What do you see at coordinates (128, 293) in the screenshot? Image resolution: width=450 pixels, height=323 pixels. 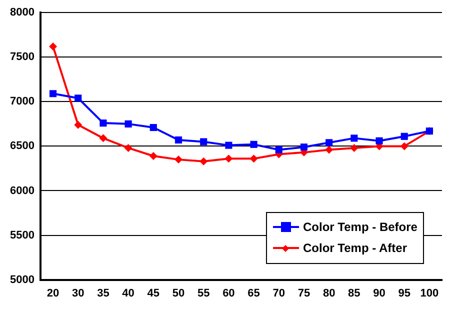 I see `x-tick-label: 40` at bounding box center [128, 293].